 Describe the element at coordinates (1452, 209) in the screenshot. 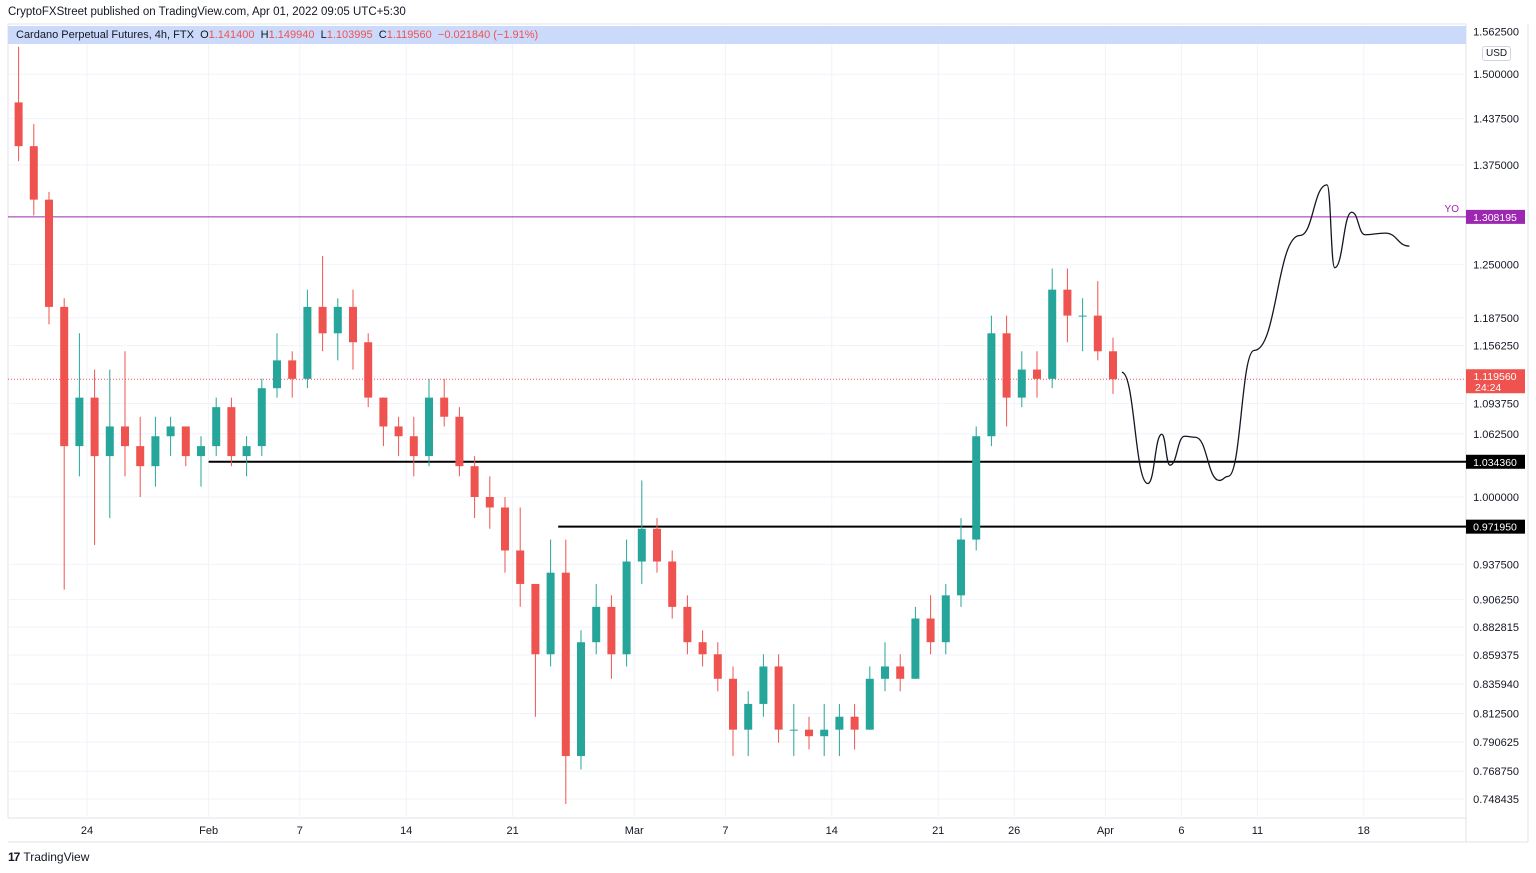

I see `yo-label: YO` at that location.